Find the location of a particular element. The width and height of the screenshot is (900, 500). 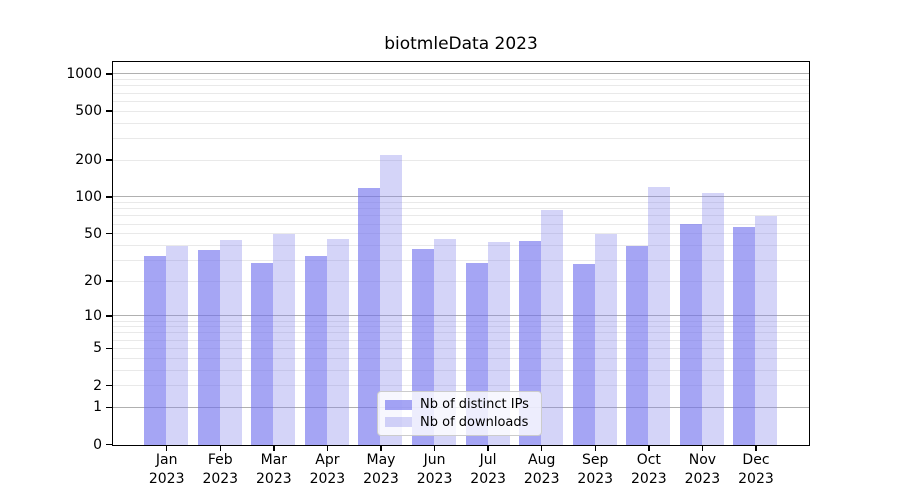

legend-item-distinct-ips: Nb of distinct IPs is located at coordinates (459, 405).